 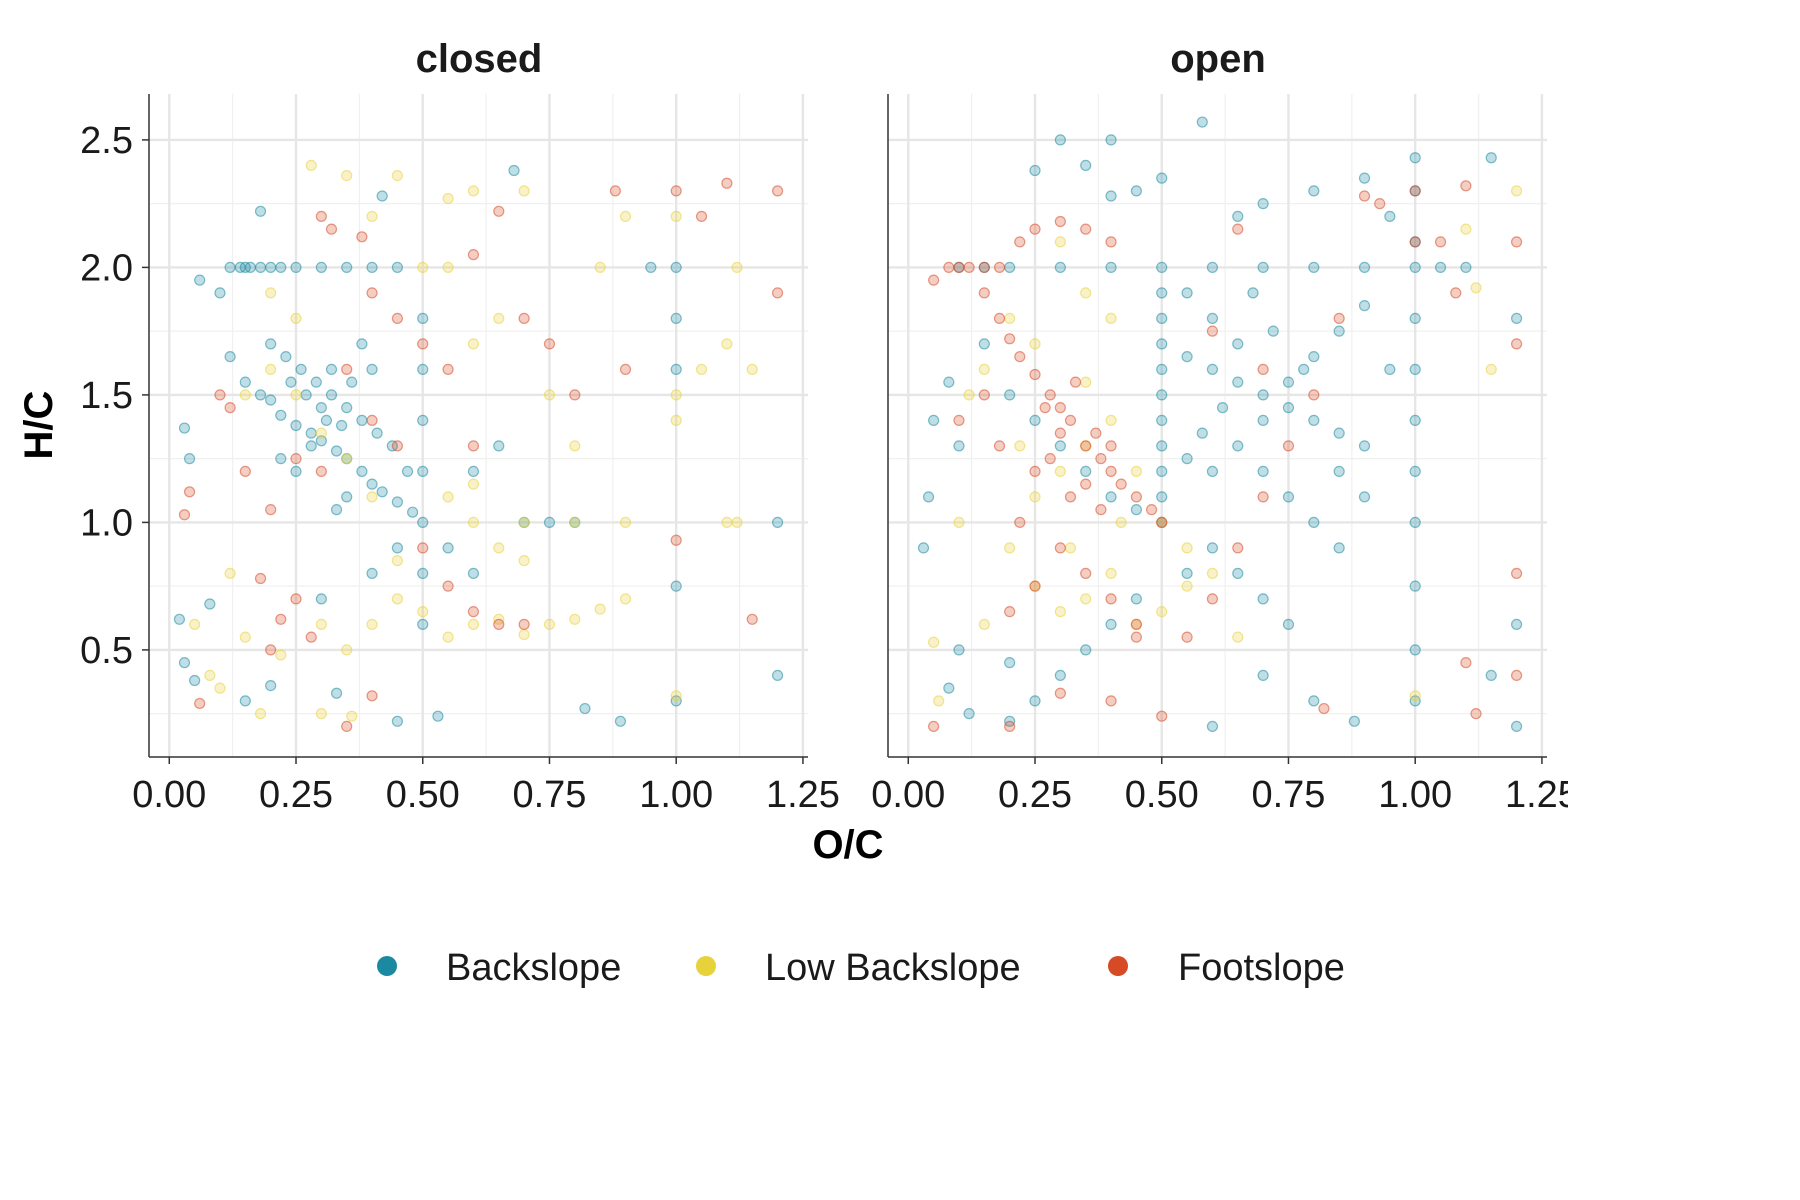 I want to click on x-axis-title: O/C, so click(x=847, y=845).